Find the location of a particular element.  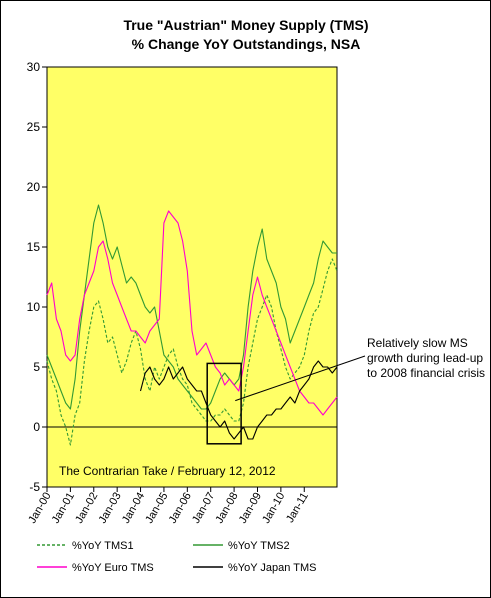

y-tick-label: 25 is located at coordinates (34, 127).